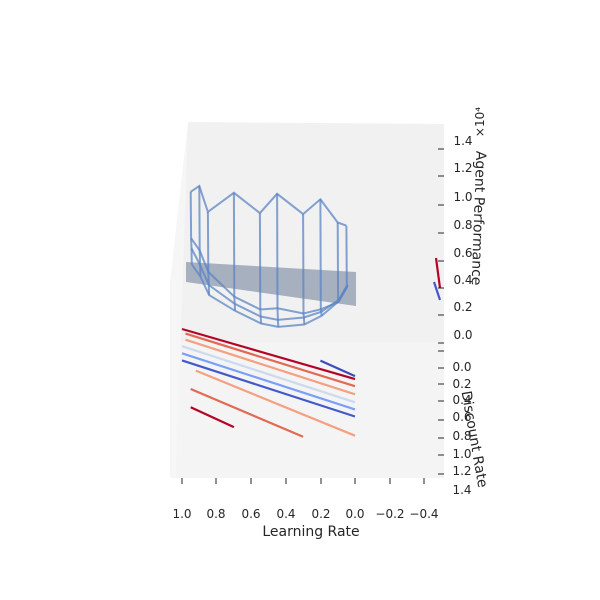  What do you see at coordinates (305, 499) in the screenshot?
I see `x-axis-ticks: 1.0 0.8 0.6 0.4 0.2 0.0 −0.2 −0.4` at bounding box center [305, 499].